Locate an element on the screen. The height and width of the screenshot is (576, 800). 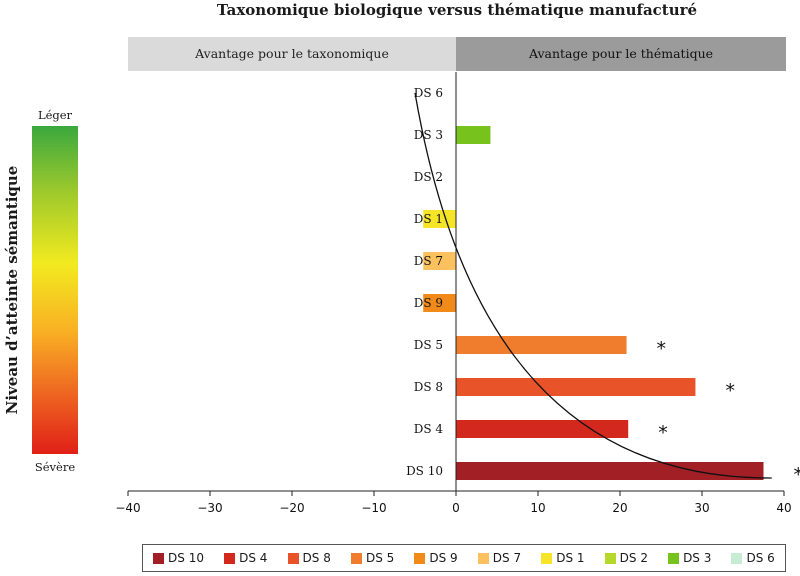
legend-item-ds-1: DS 1 is located at coordinates (563, 558).